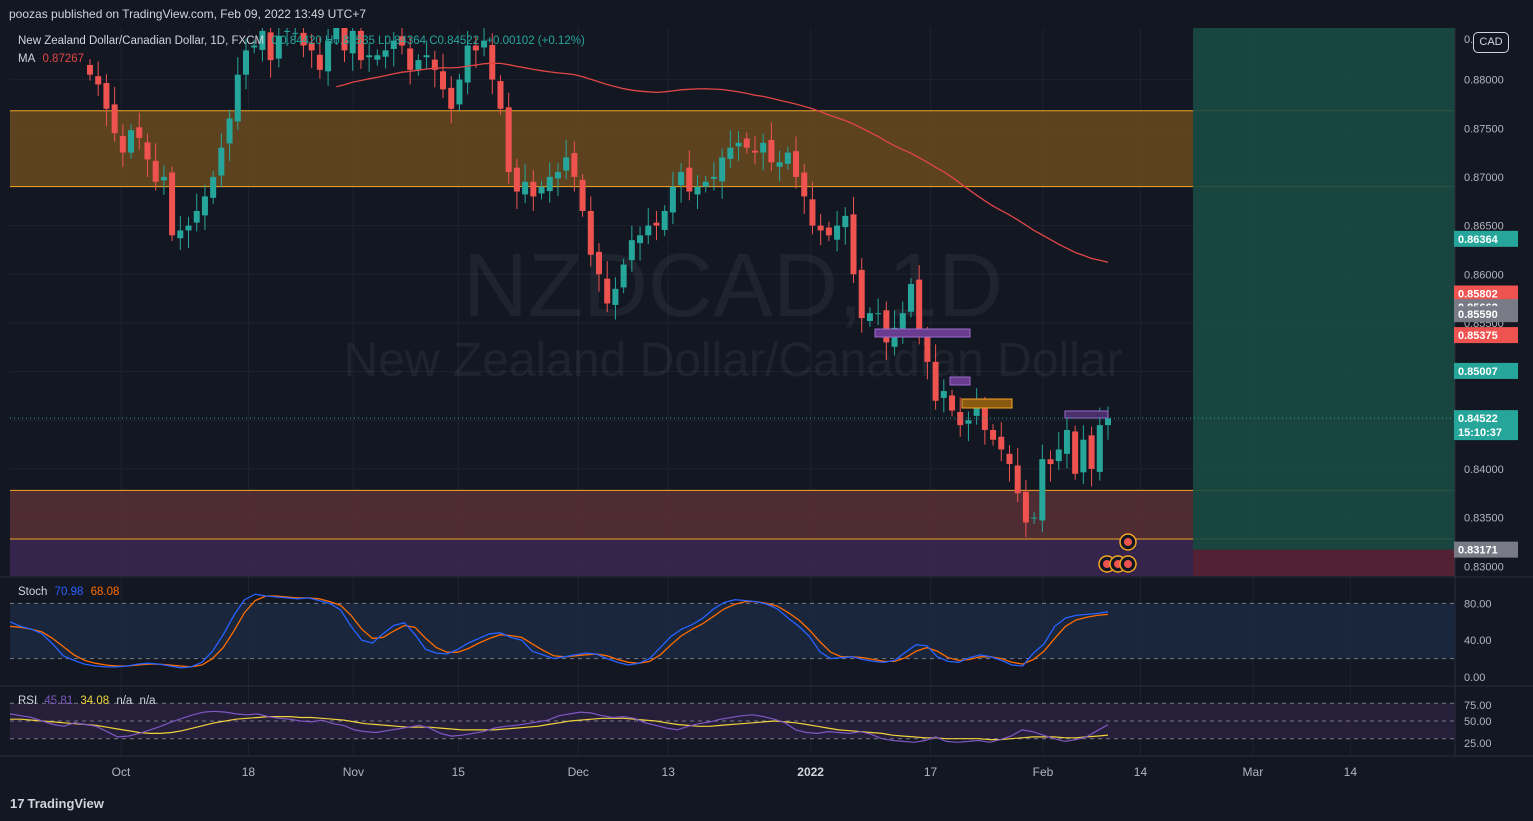  What do you see at coordinates (1484, 227) in the screenshot?
I see `price-tick: 0.86500` at bounding box center [1484, 227].